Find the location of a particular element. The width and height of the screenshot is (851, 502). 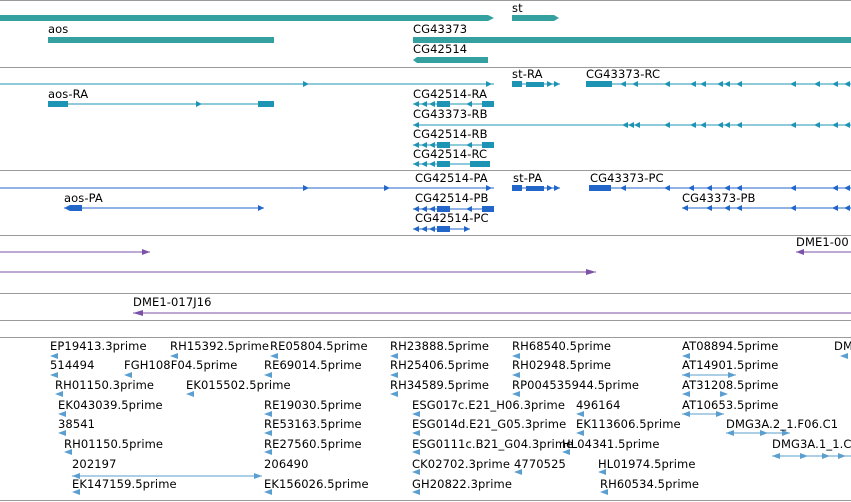

gene-track is located at coordinates (425, 39).